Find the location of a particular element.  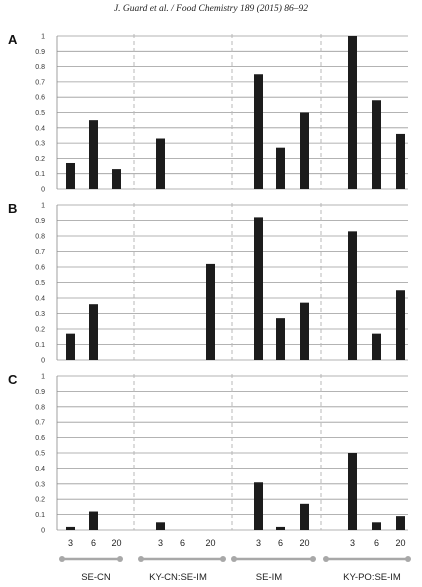

group-label: KY-CN:SE-IM is located at coordinates (178, 577).